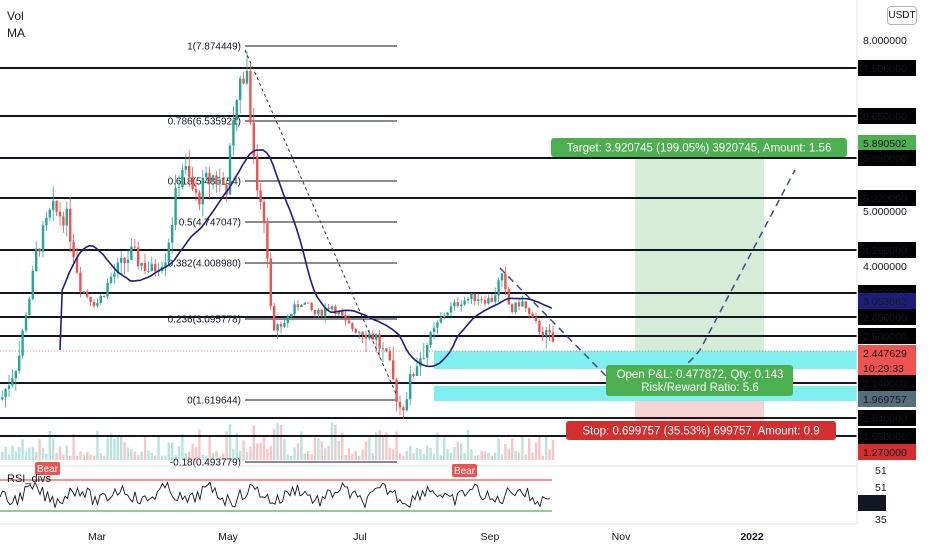  I want to click on price-tick-15: 2.140000, so click(885, 384).